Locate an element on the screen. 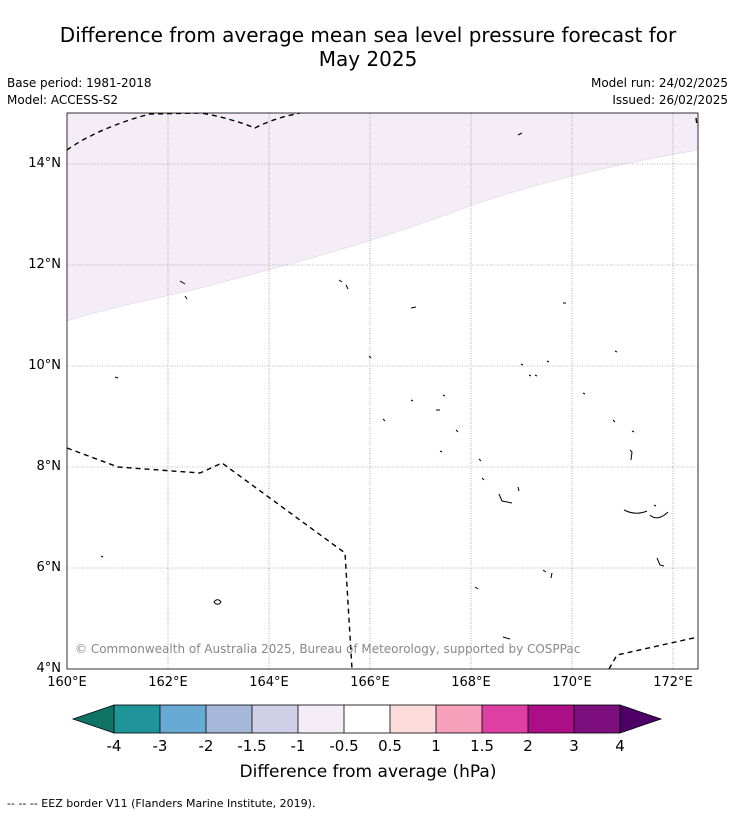 The image size is (736, 816). colorbar-extend-low is located at coordinates (93, 719).